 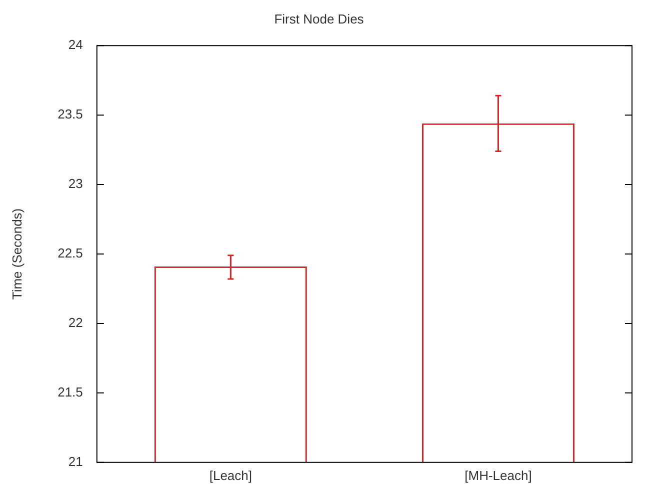 What do you see at coordinates (75, 322) in the screenshot?
I see `y-tick-label: 22` at bounding box center [75, 322].